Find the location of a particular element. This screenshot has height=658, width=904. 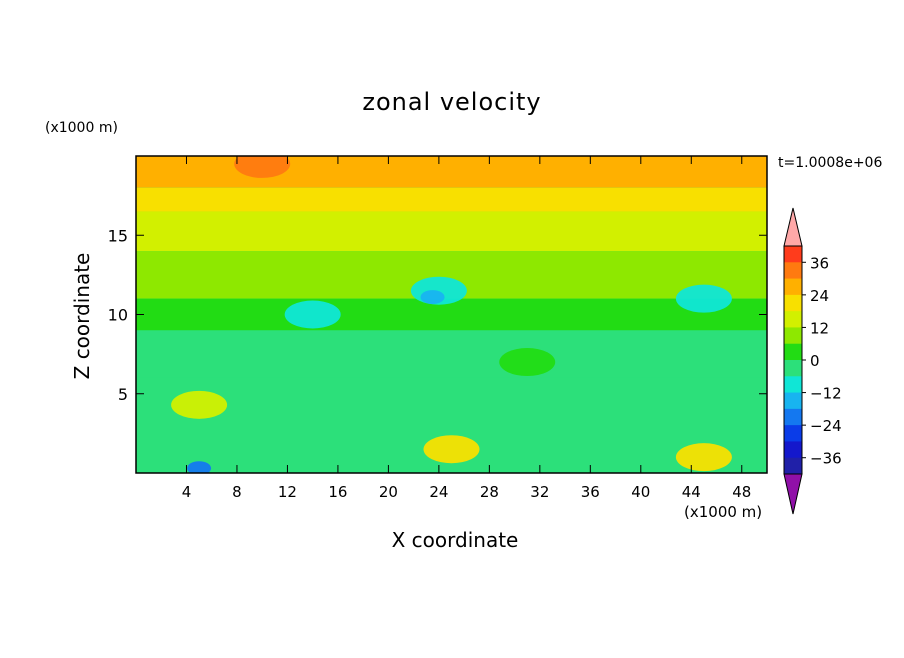

x-tick-label: 24 is located at coordinates (438, 492).